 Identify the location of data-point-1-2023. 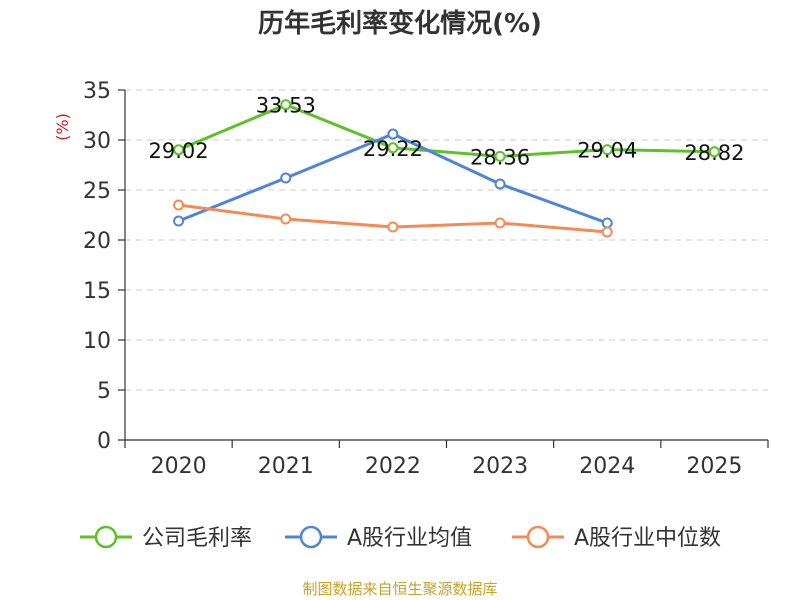
(500, 184).